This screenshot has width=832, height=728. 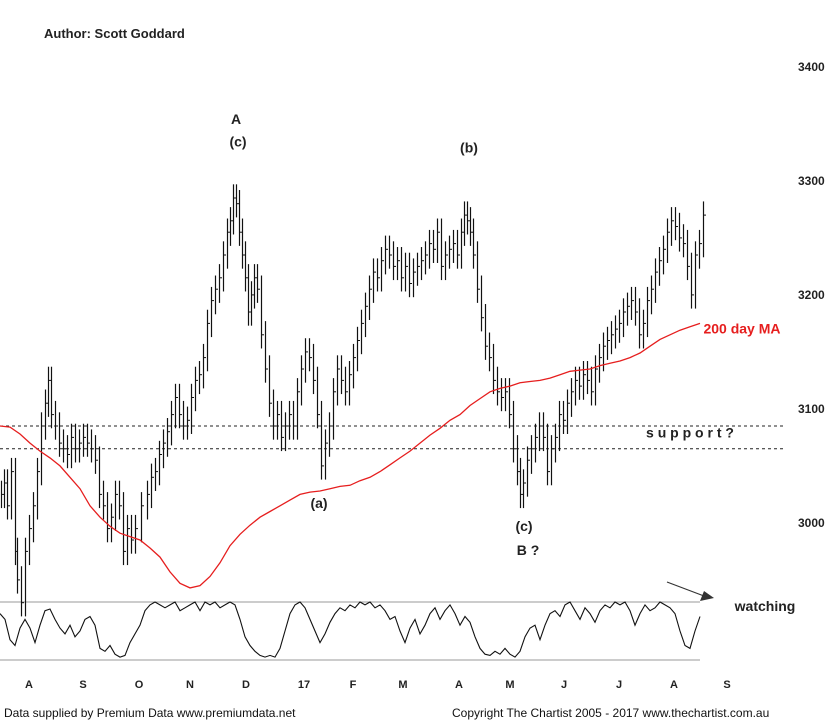 I want to click on x-tick-label: D, so click(x=246, y=685).